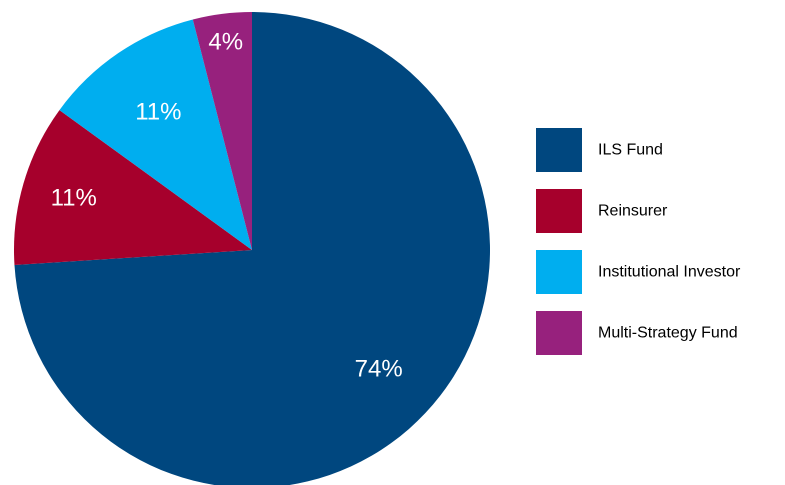 The image size is (785, 485). What do you see at coordinates (669, 272) in the screenshot?
I see `legend-label-institutional-investor: Institutional Investor` at bounding box center [669, 272].